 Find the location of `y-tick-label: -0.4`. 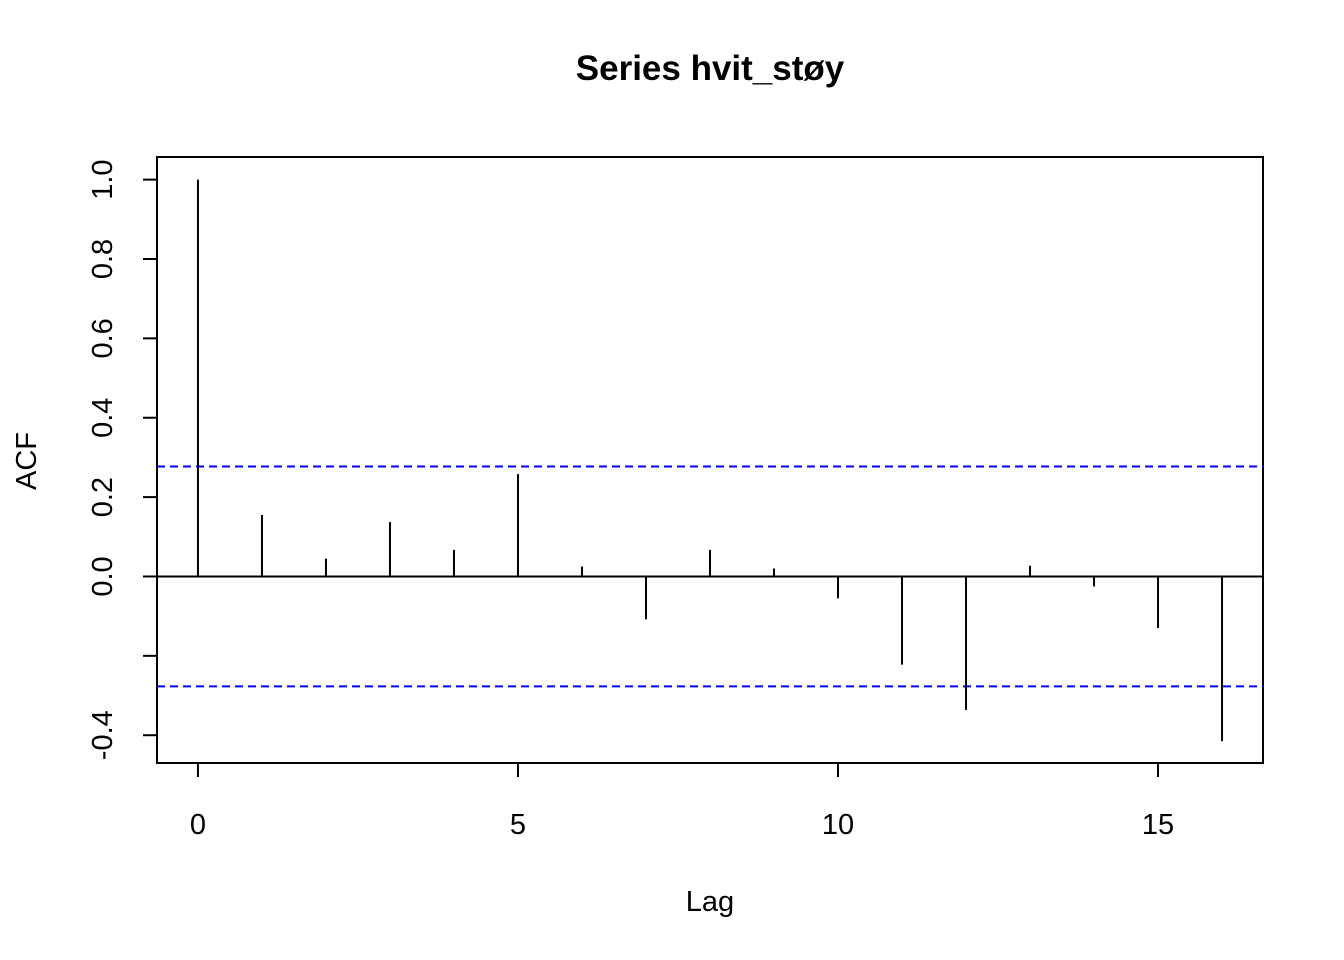

y-tick-label: -0.4 is located at coordinates (103, 735).